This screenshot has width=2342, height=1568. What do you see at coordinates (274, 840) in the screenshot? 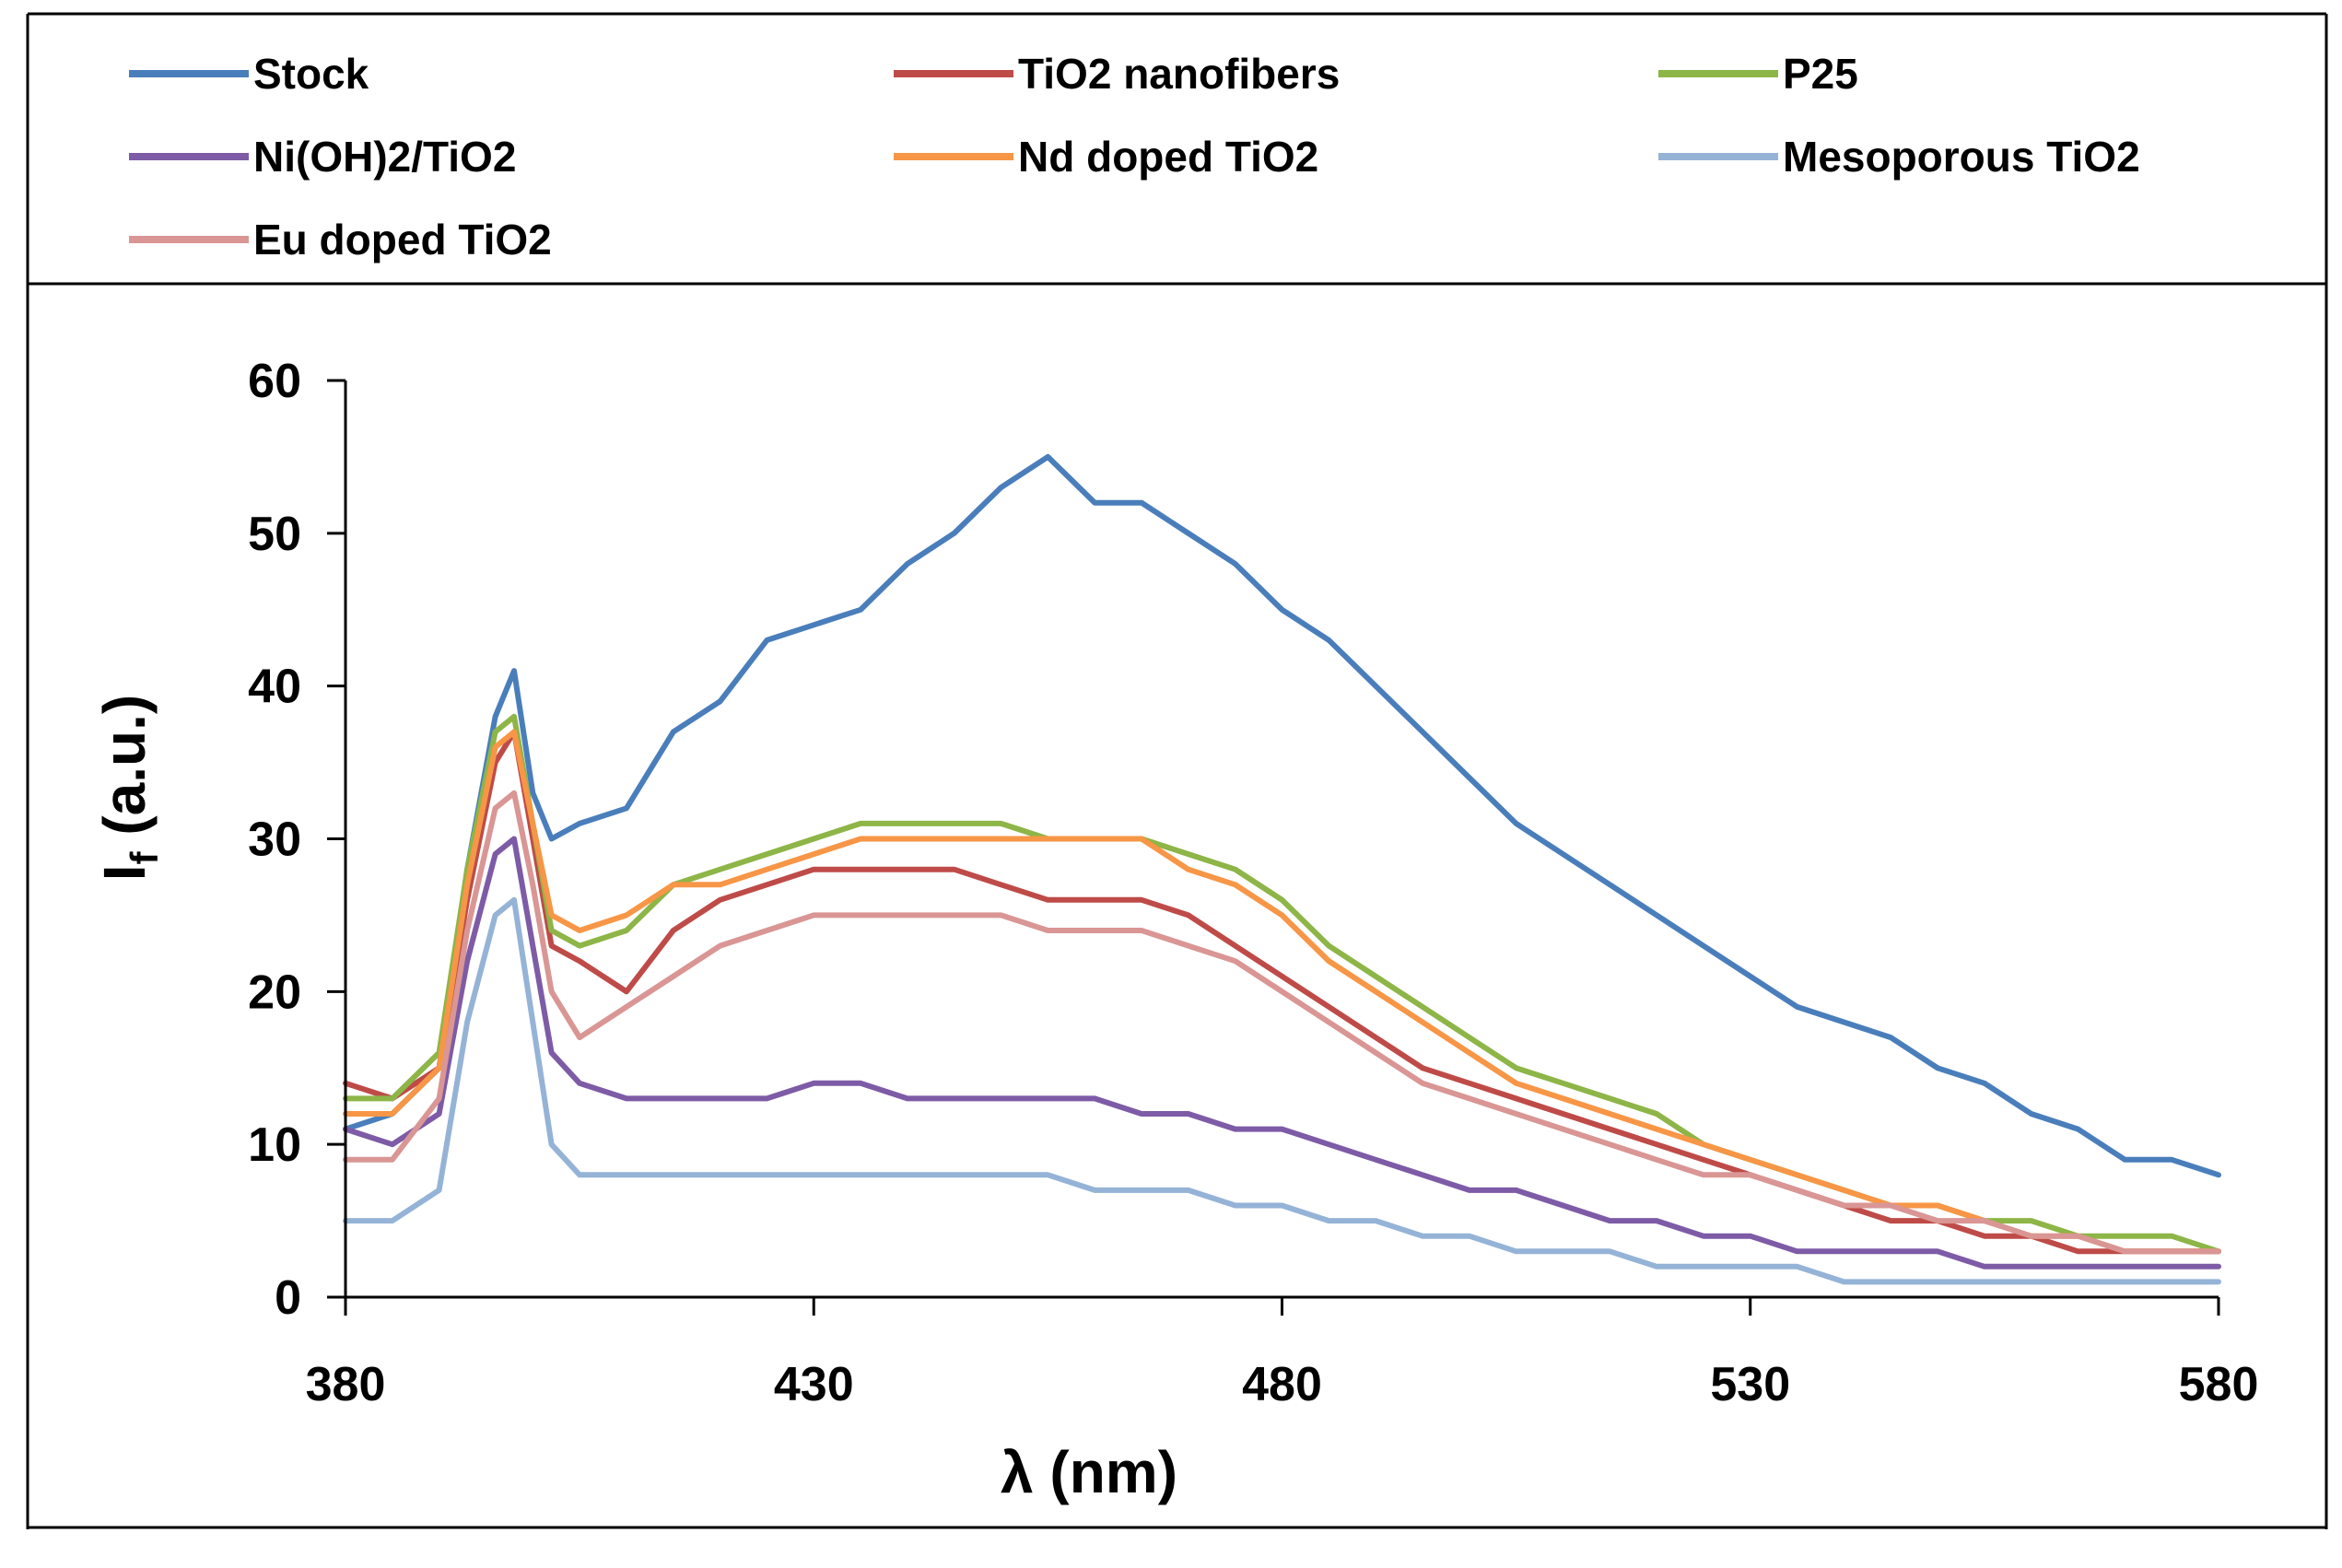
I see `y-tick-label: 30` at bounding box center [274, 840].